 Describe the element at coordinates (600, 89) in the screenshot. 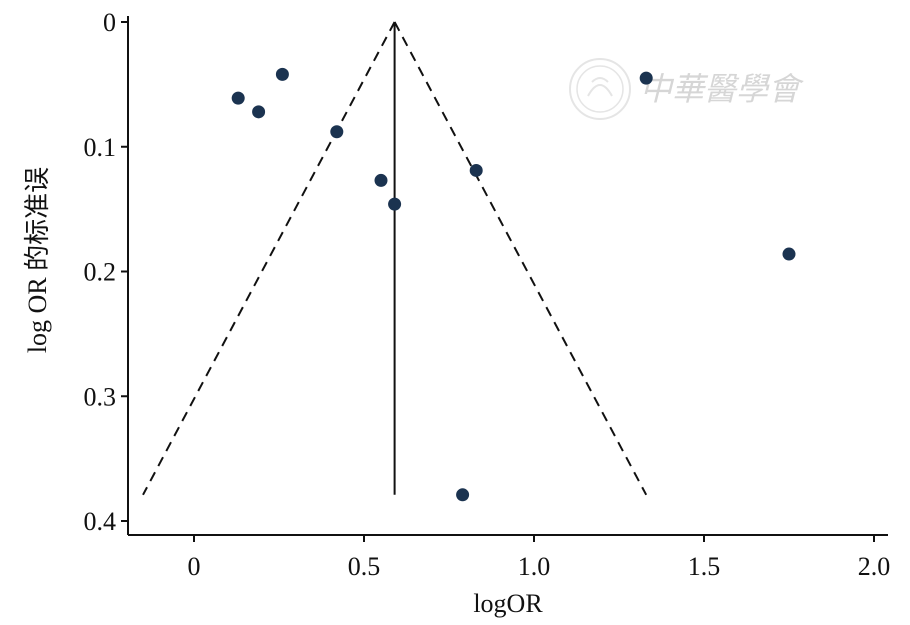

I see `seal-logo` at that location.